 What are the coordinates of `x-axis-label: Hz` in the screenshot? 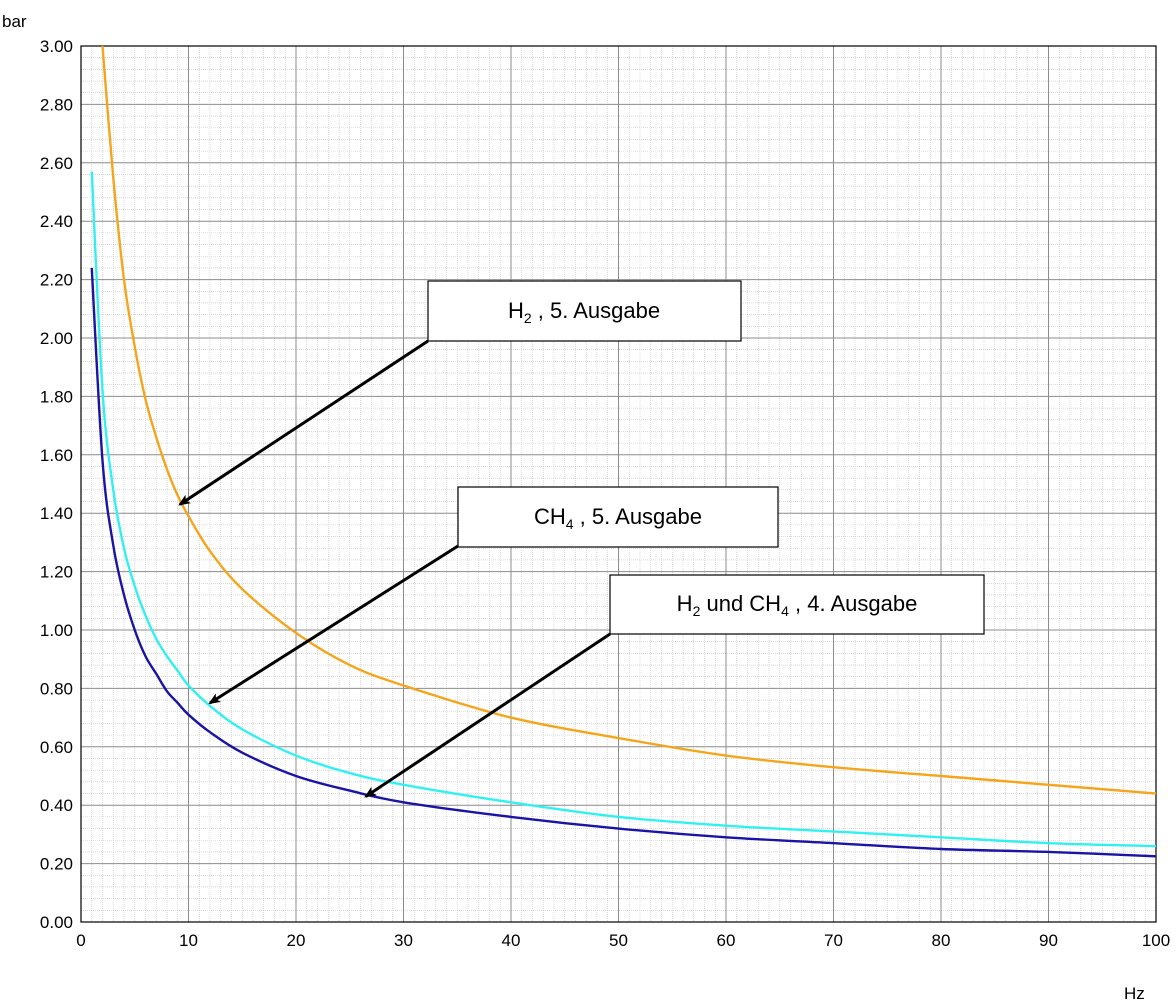 It's located at (1134, 993).